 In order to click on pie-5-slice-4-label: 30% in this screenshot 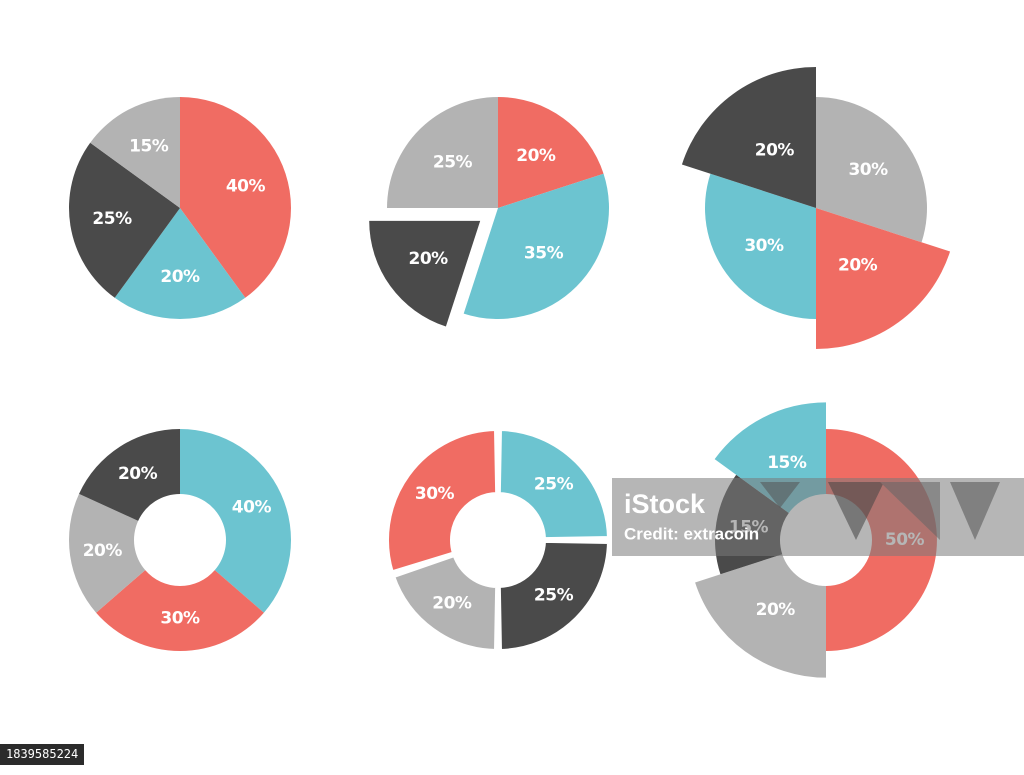, I will do `click(435, 494)`.